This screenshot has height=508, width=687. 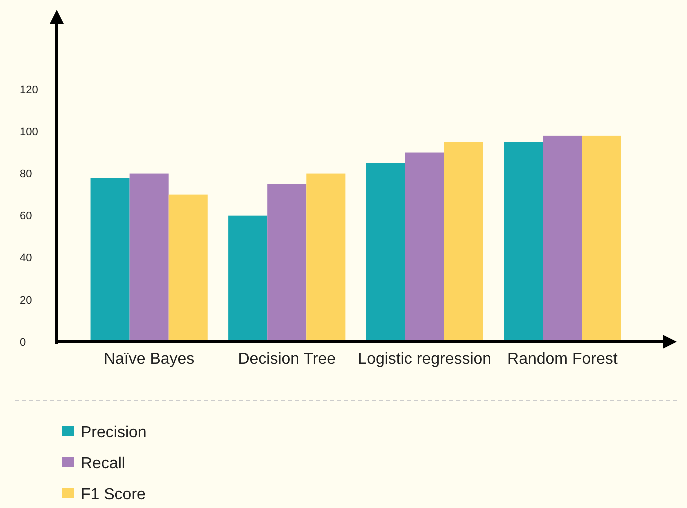 What do you see at coordinates (287, 359) in the screenshot?
I see `x-tick-label: Decision Tree` at bounding box center [287, 359].